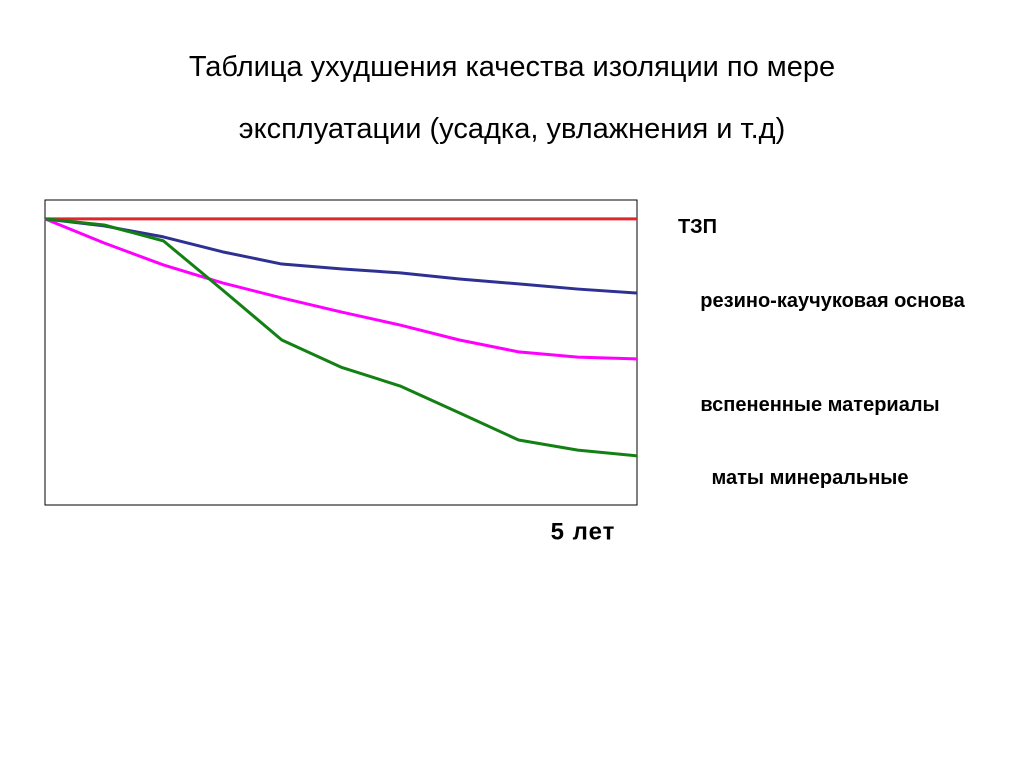 The height and width of the screenshot is (768, 1024). Describe the element at coordinates (583, 531) in the screenshot. I see `x-axis-label: 5 лет` at that location.